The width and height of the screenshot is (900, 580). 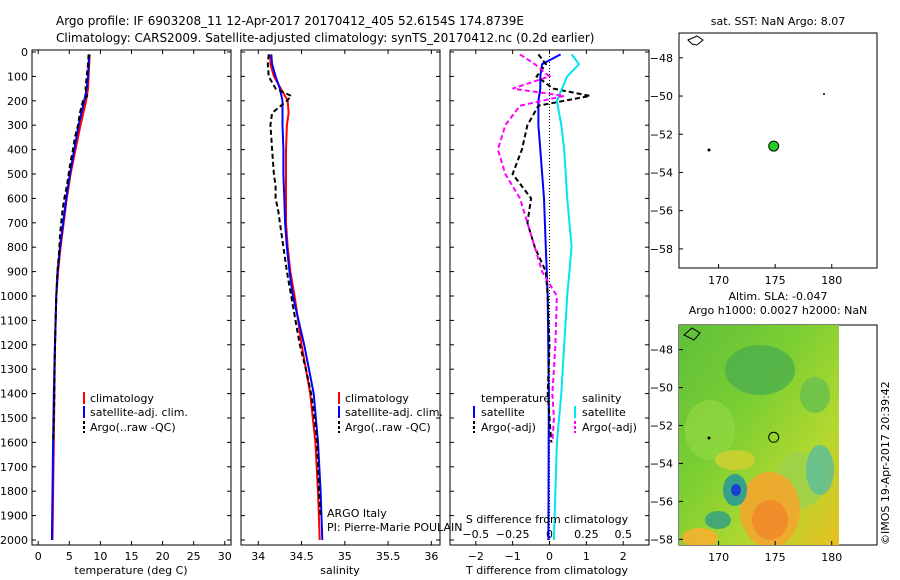 I want to click on legend-temperature-title: temperature, so click(x=515, y=398).